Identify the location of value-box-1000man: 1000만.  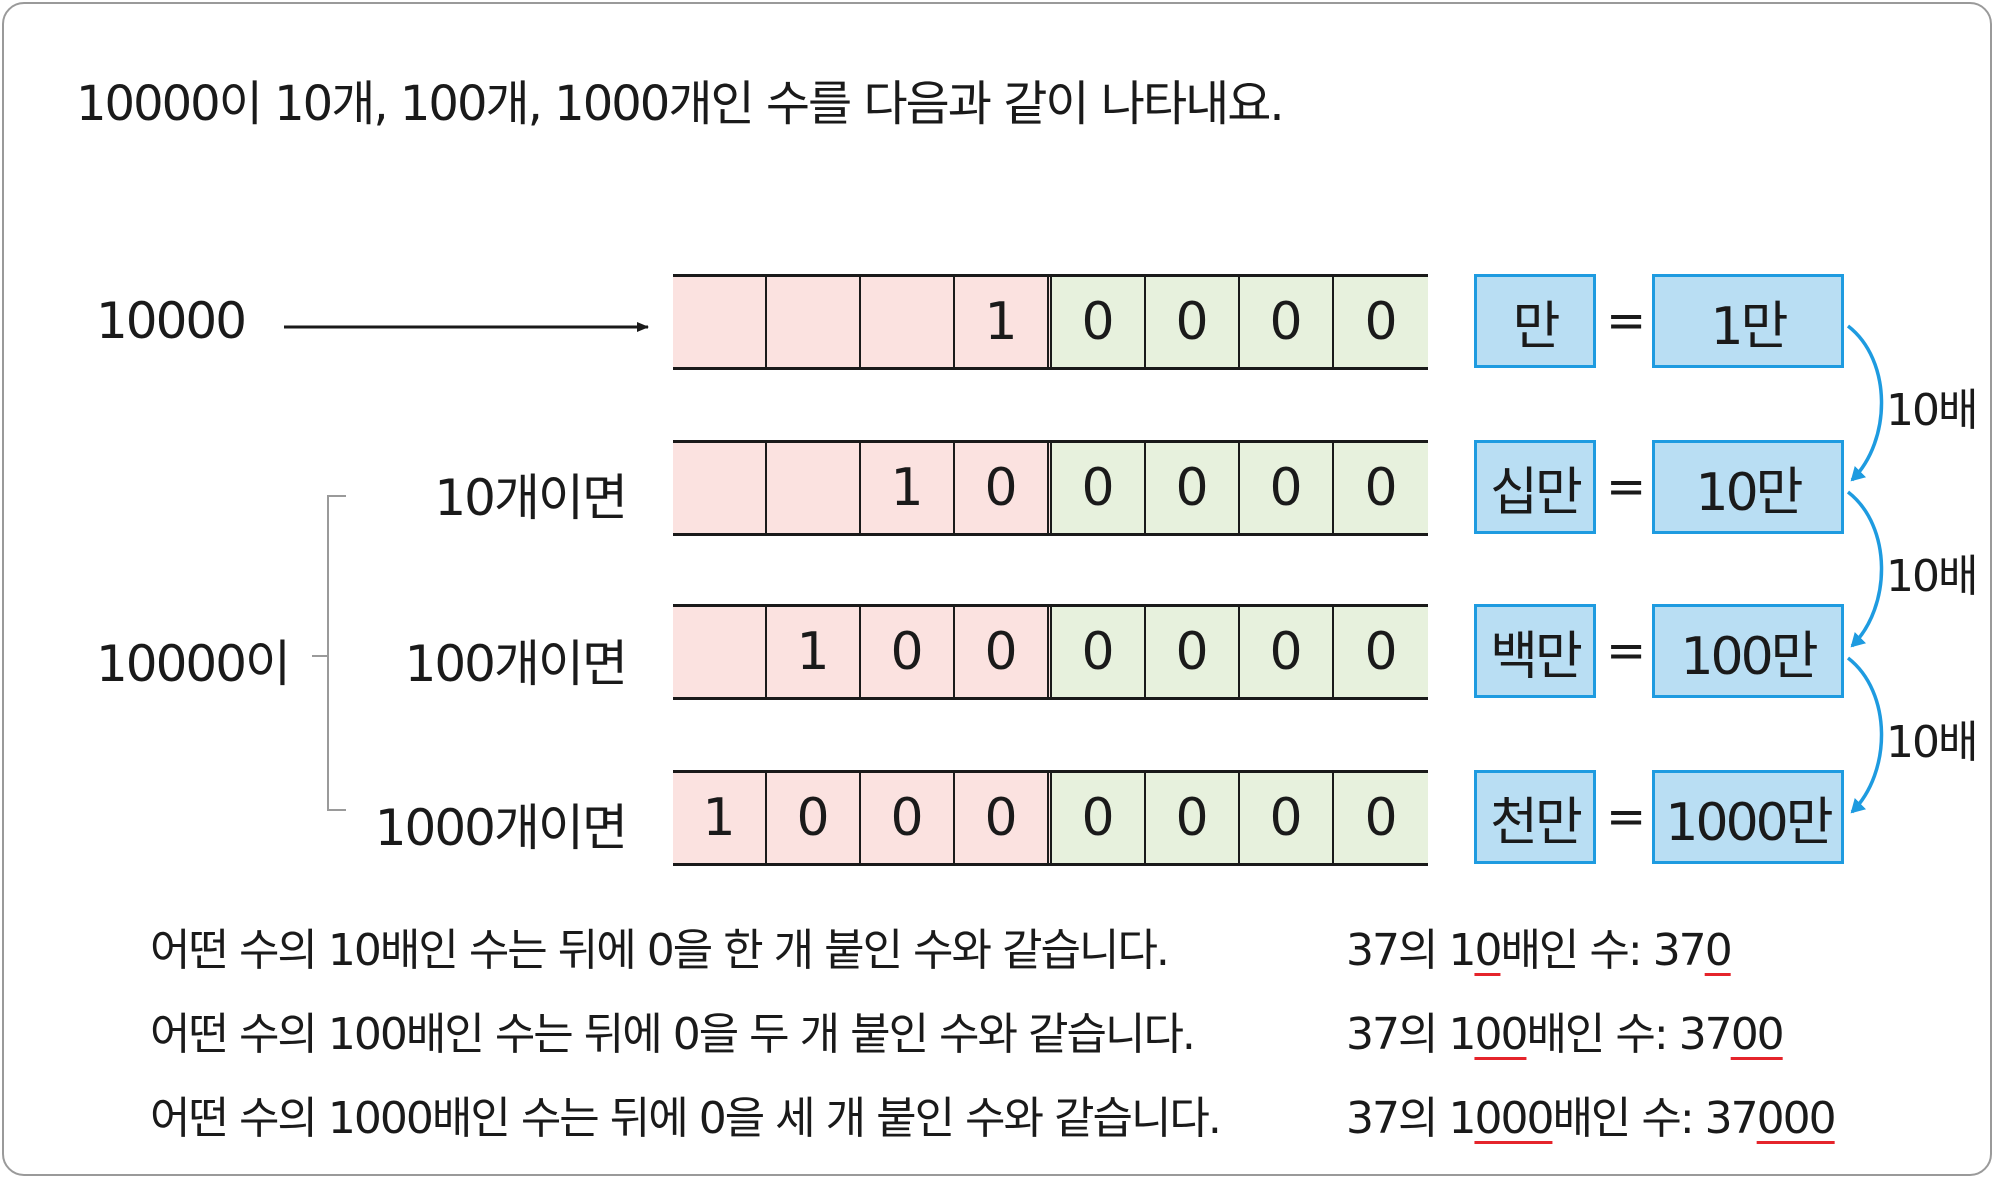
(1748, 817).